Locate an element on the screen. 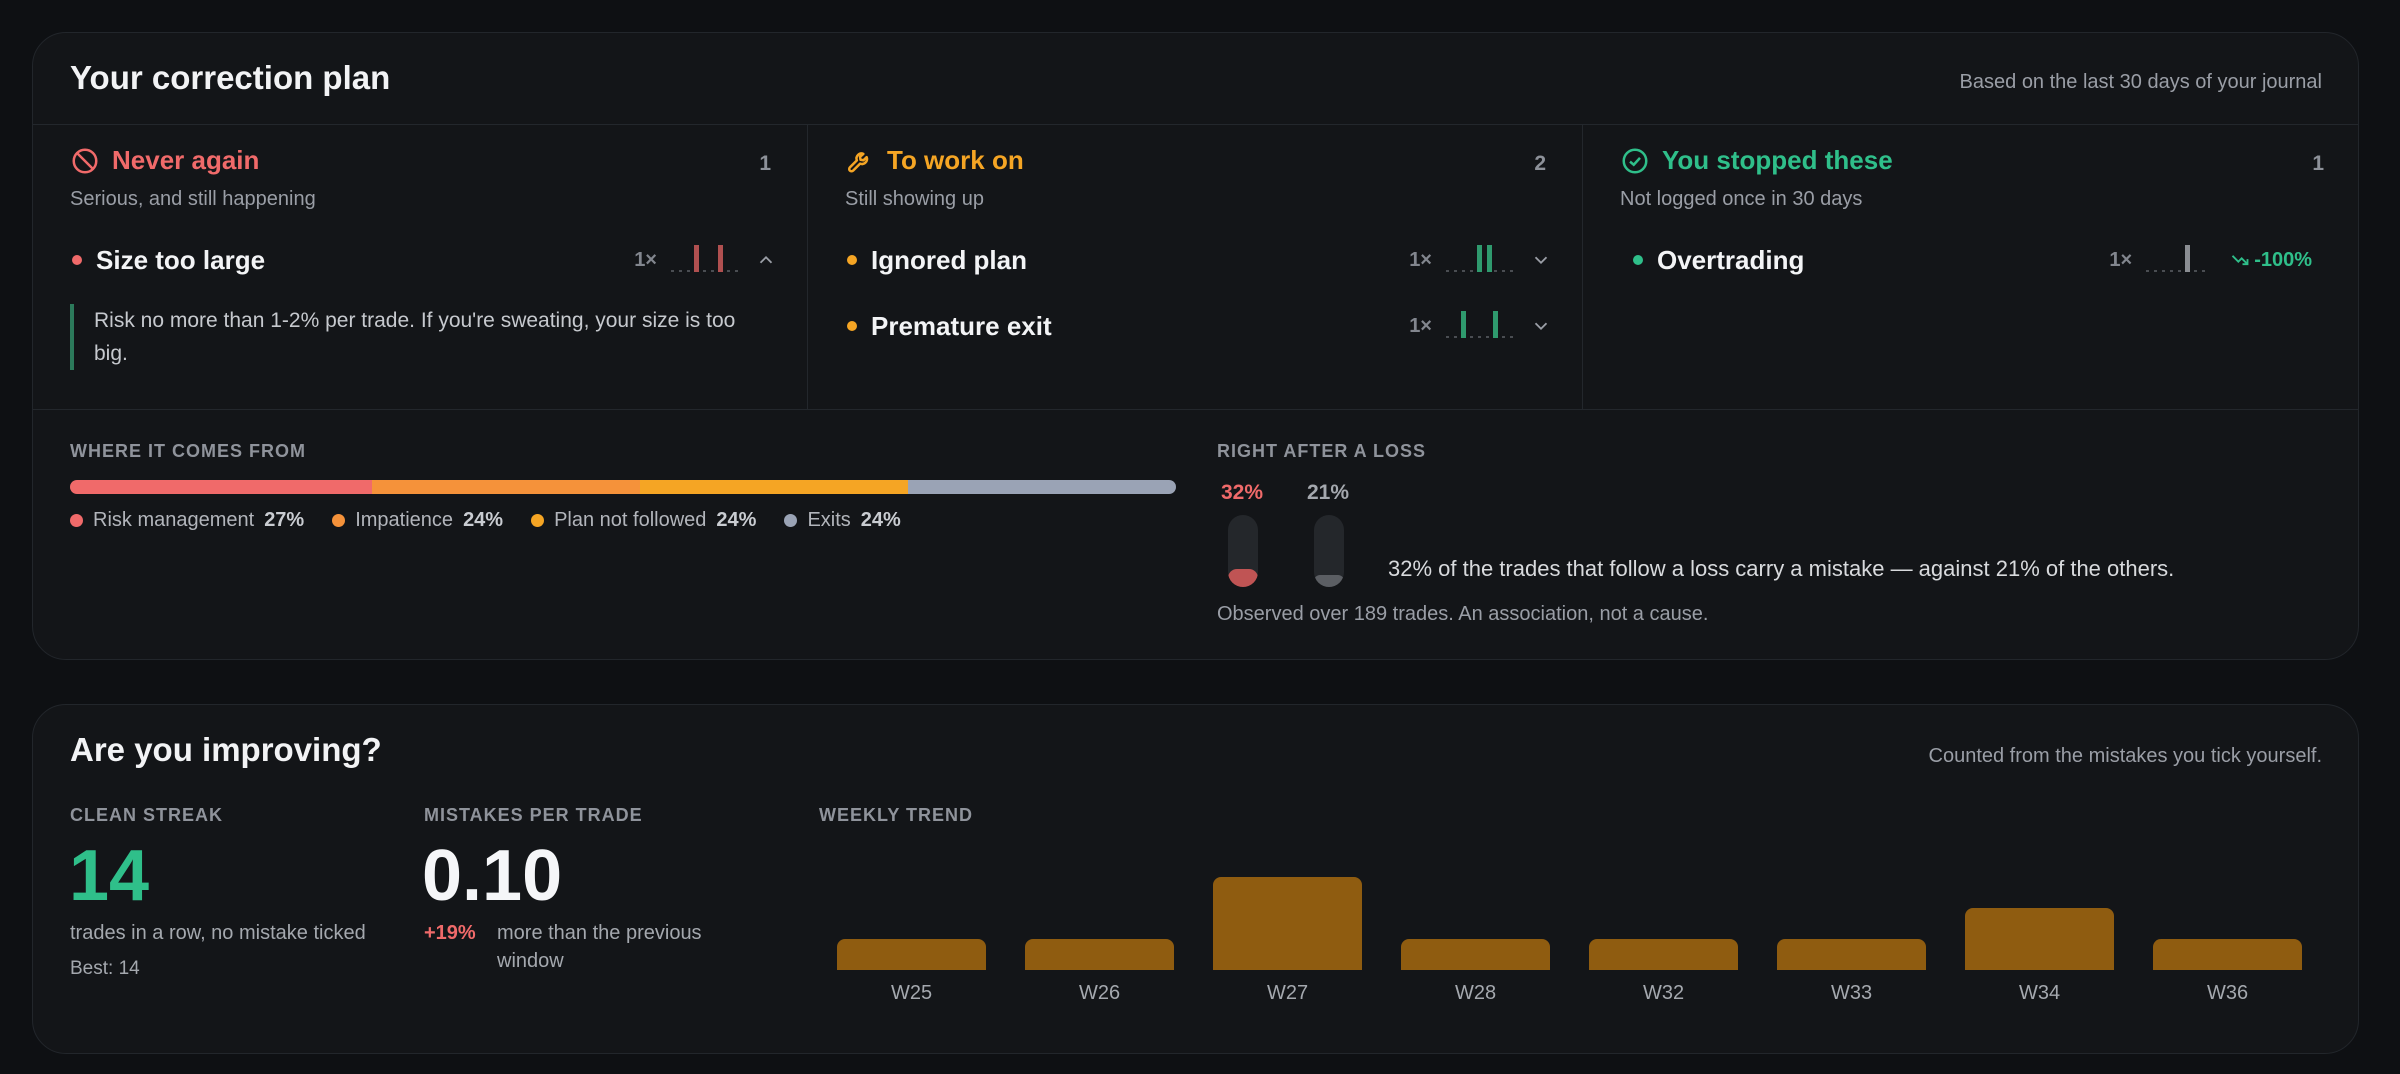  trend-tick-label: W34 is located at coordinates (2039, 993).